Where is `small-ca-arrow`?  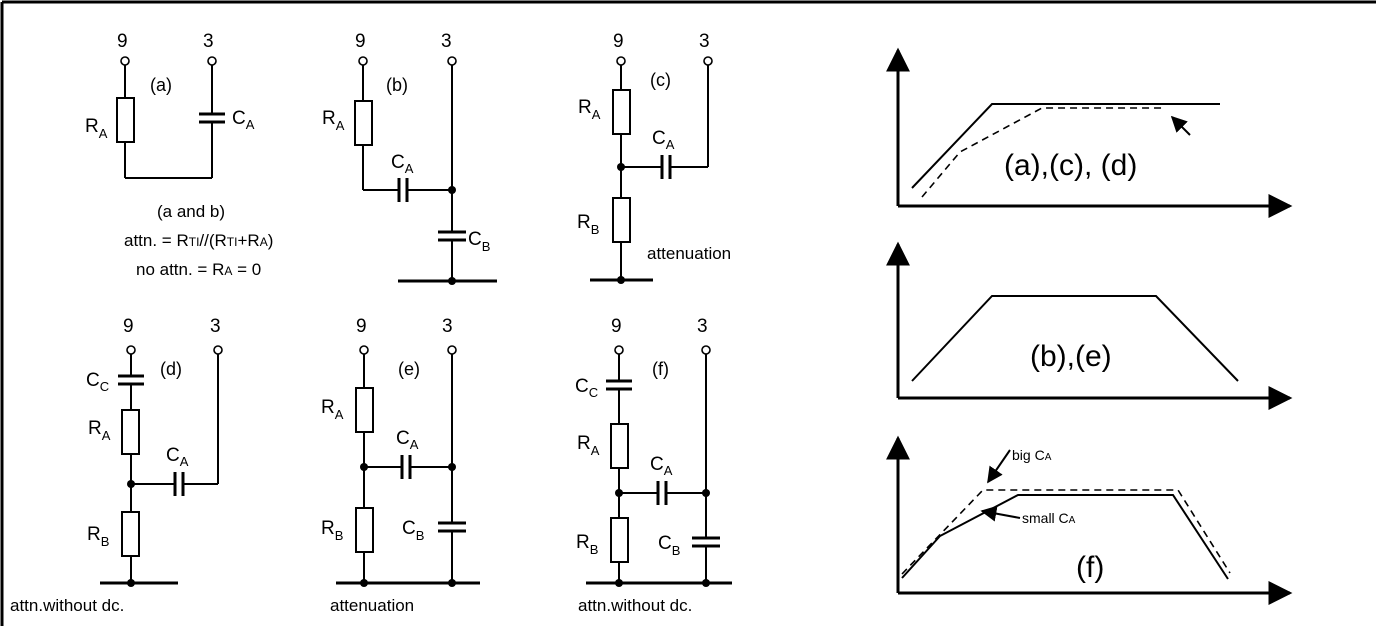 small-ca-arrow is located at coordinates (1000, 513).